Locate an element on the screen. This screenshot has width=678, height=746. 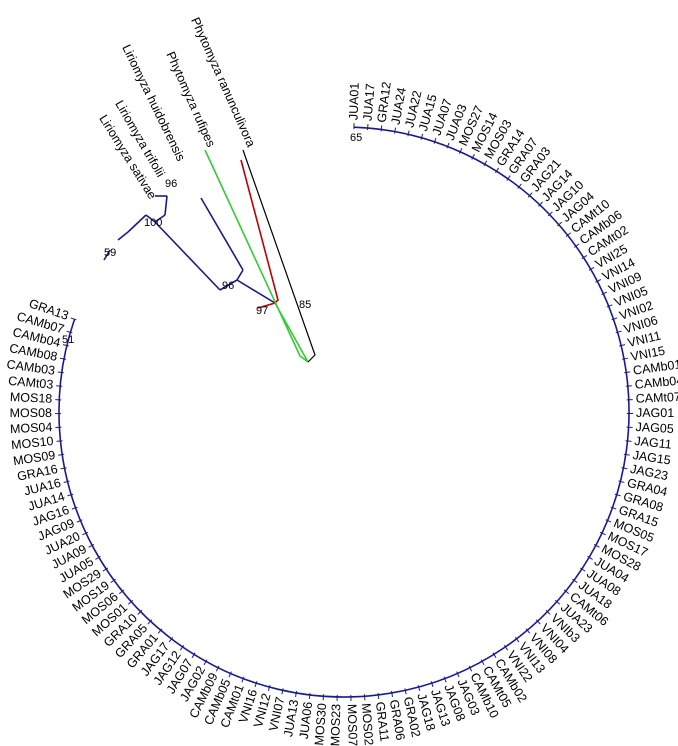
leaf-label: JUA17 is located at coordinates (369, 102).